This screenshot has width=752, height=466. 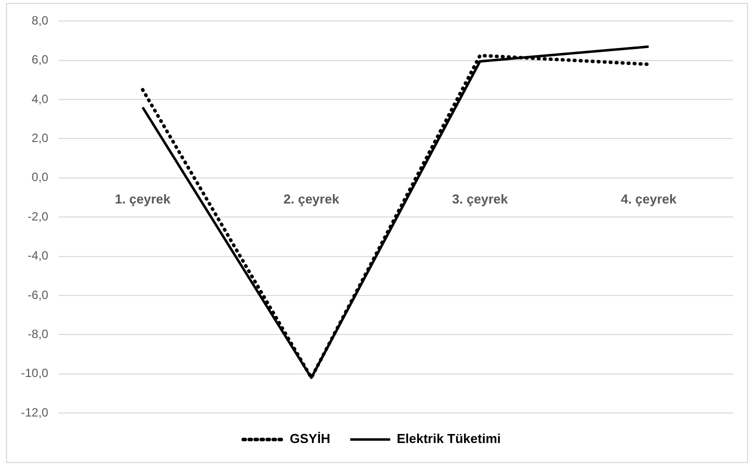 What do you see at coordinates (143, 198) in the screenshot?
I see `x-tick-label: 1. çeyrek` at bounding box center [143, 198].